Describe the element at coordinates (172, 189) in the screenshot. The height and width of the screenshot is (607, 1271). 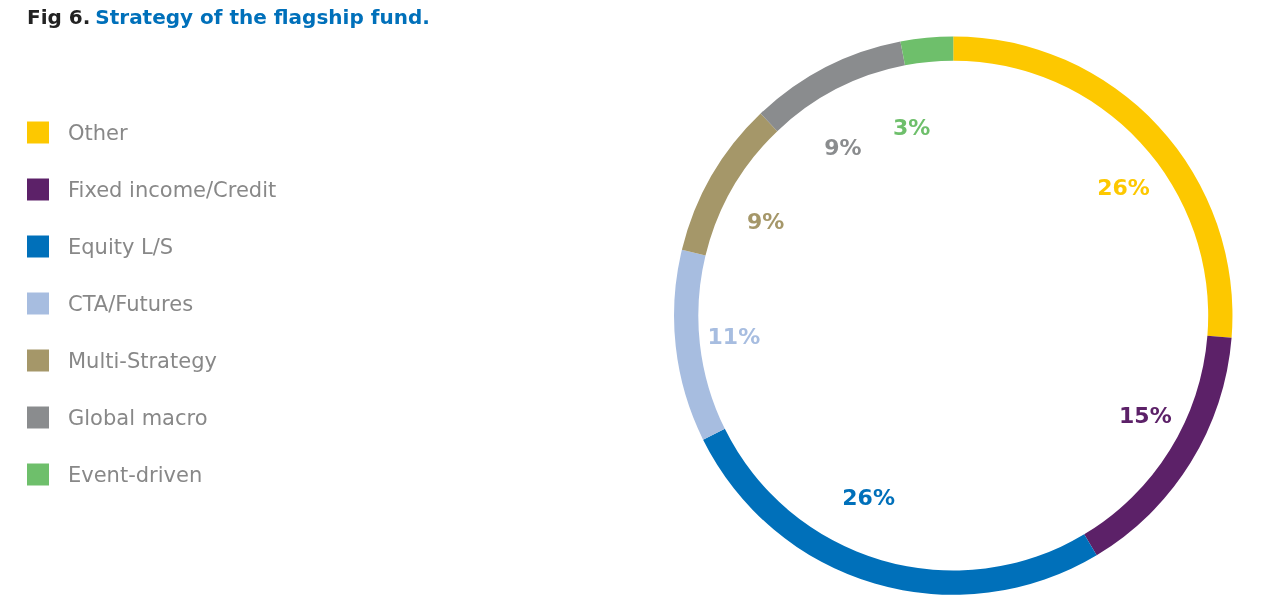
I see `legend-label: Fixed income/Credit` at that location.